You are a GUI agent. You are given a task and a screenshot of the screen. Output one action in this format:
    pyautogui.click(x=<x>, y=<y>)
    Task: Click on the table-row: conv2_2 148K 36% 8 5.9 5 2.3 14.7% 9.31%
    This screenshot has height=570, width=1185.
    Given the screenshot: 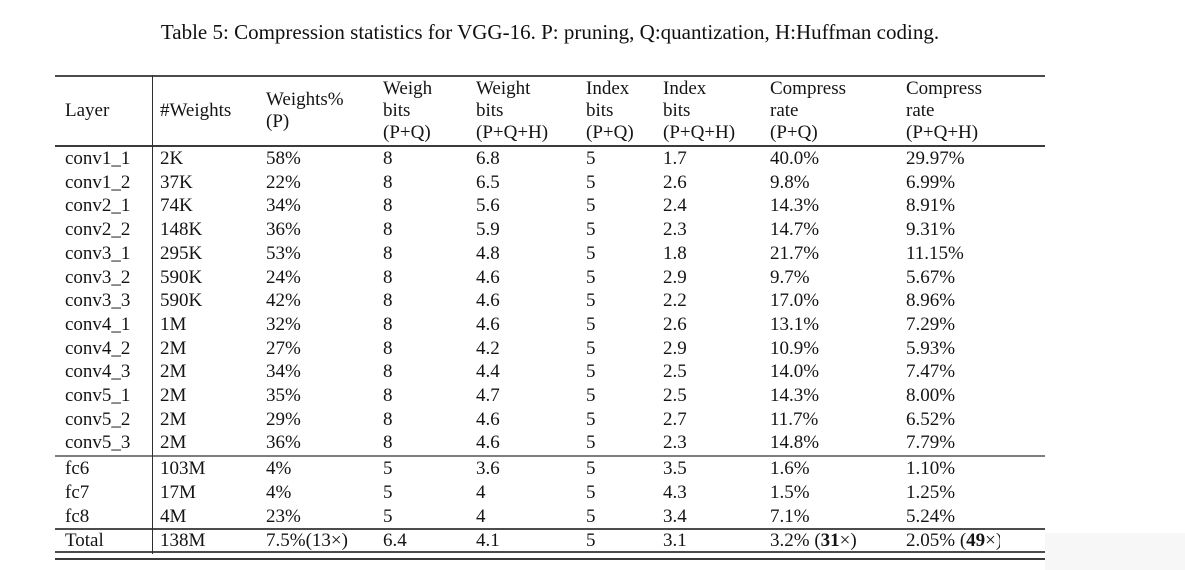 What is the action you would take?
    pyautogui.click(x=550, y=230)
    